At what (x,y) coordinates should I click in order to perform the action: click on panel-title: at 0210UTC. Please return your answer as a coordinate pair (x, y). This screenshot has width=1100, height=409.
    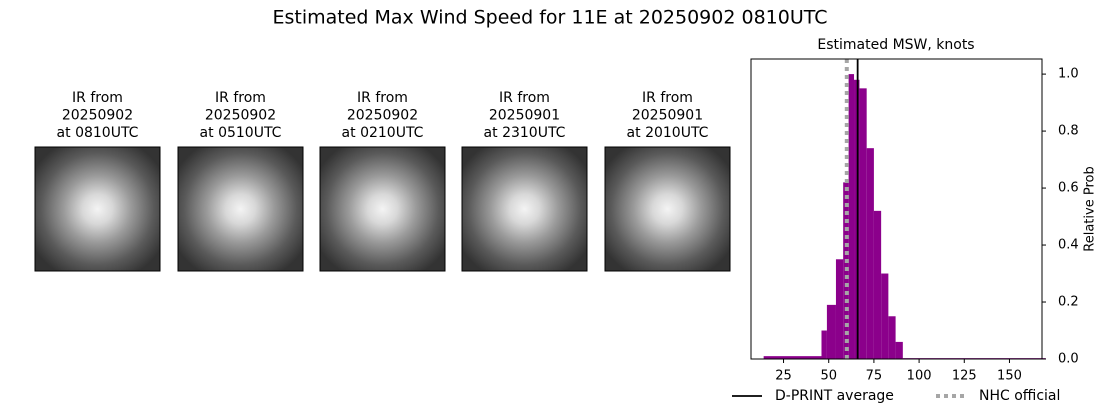
    Looking at the image, I should click on (383, 133).